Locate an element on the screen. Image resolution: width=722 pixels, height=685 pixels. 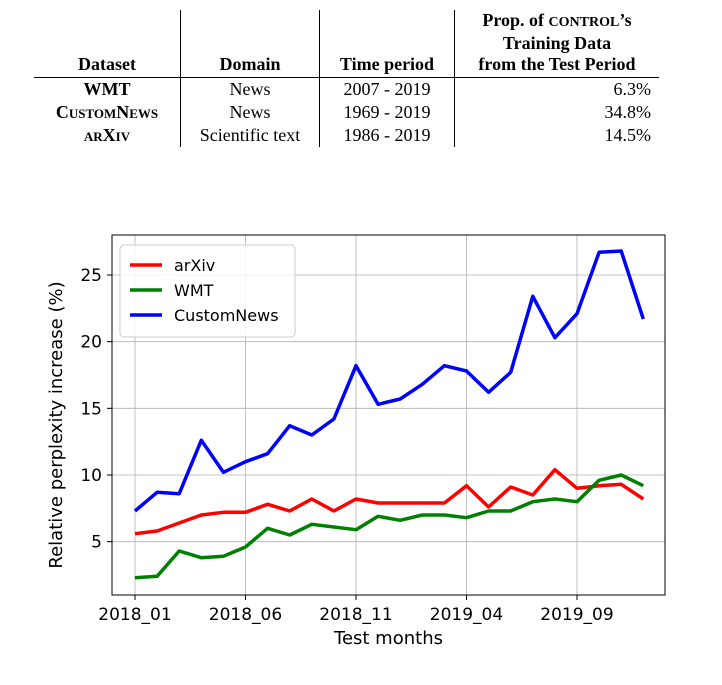
x-tick-label: 2018_11 is located at coordinates (355, 615).